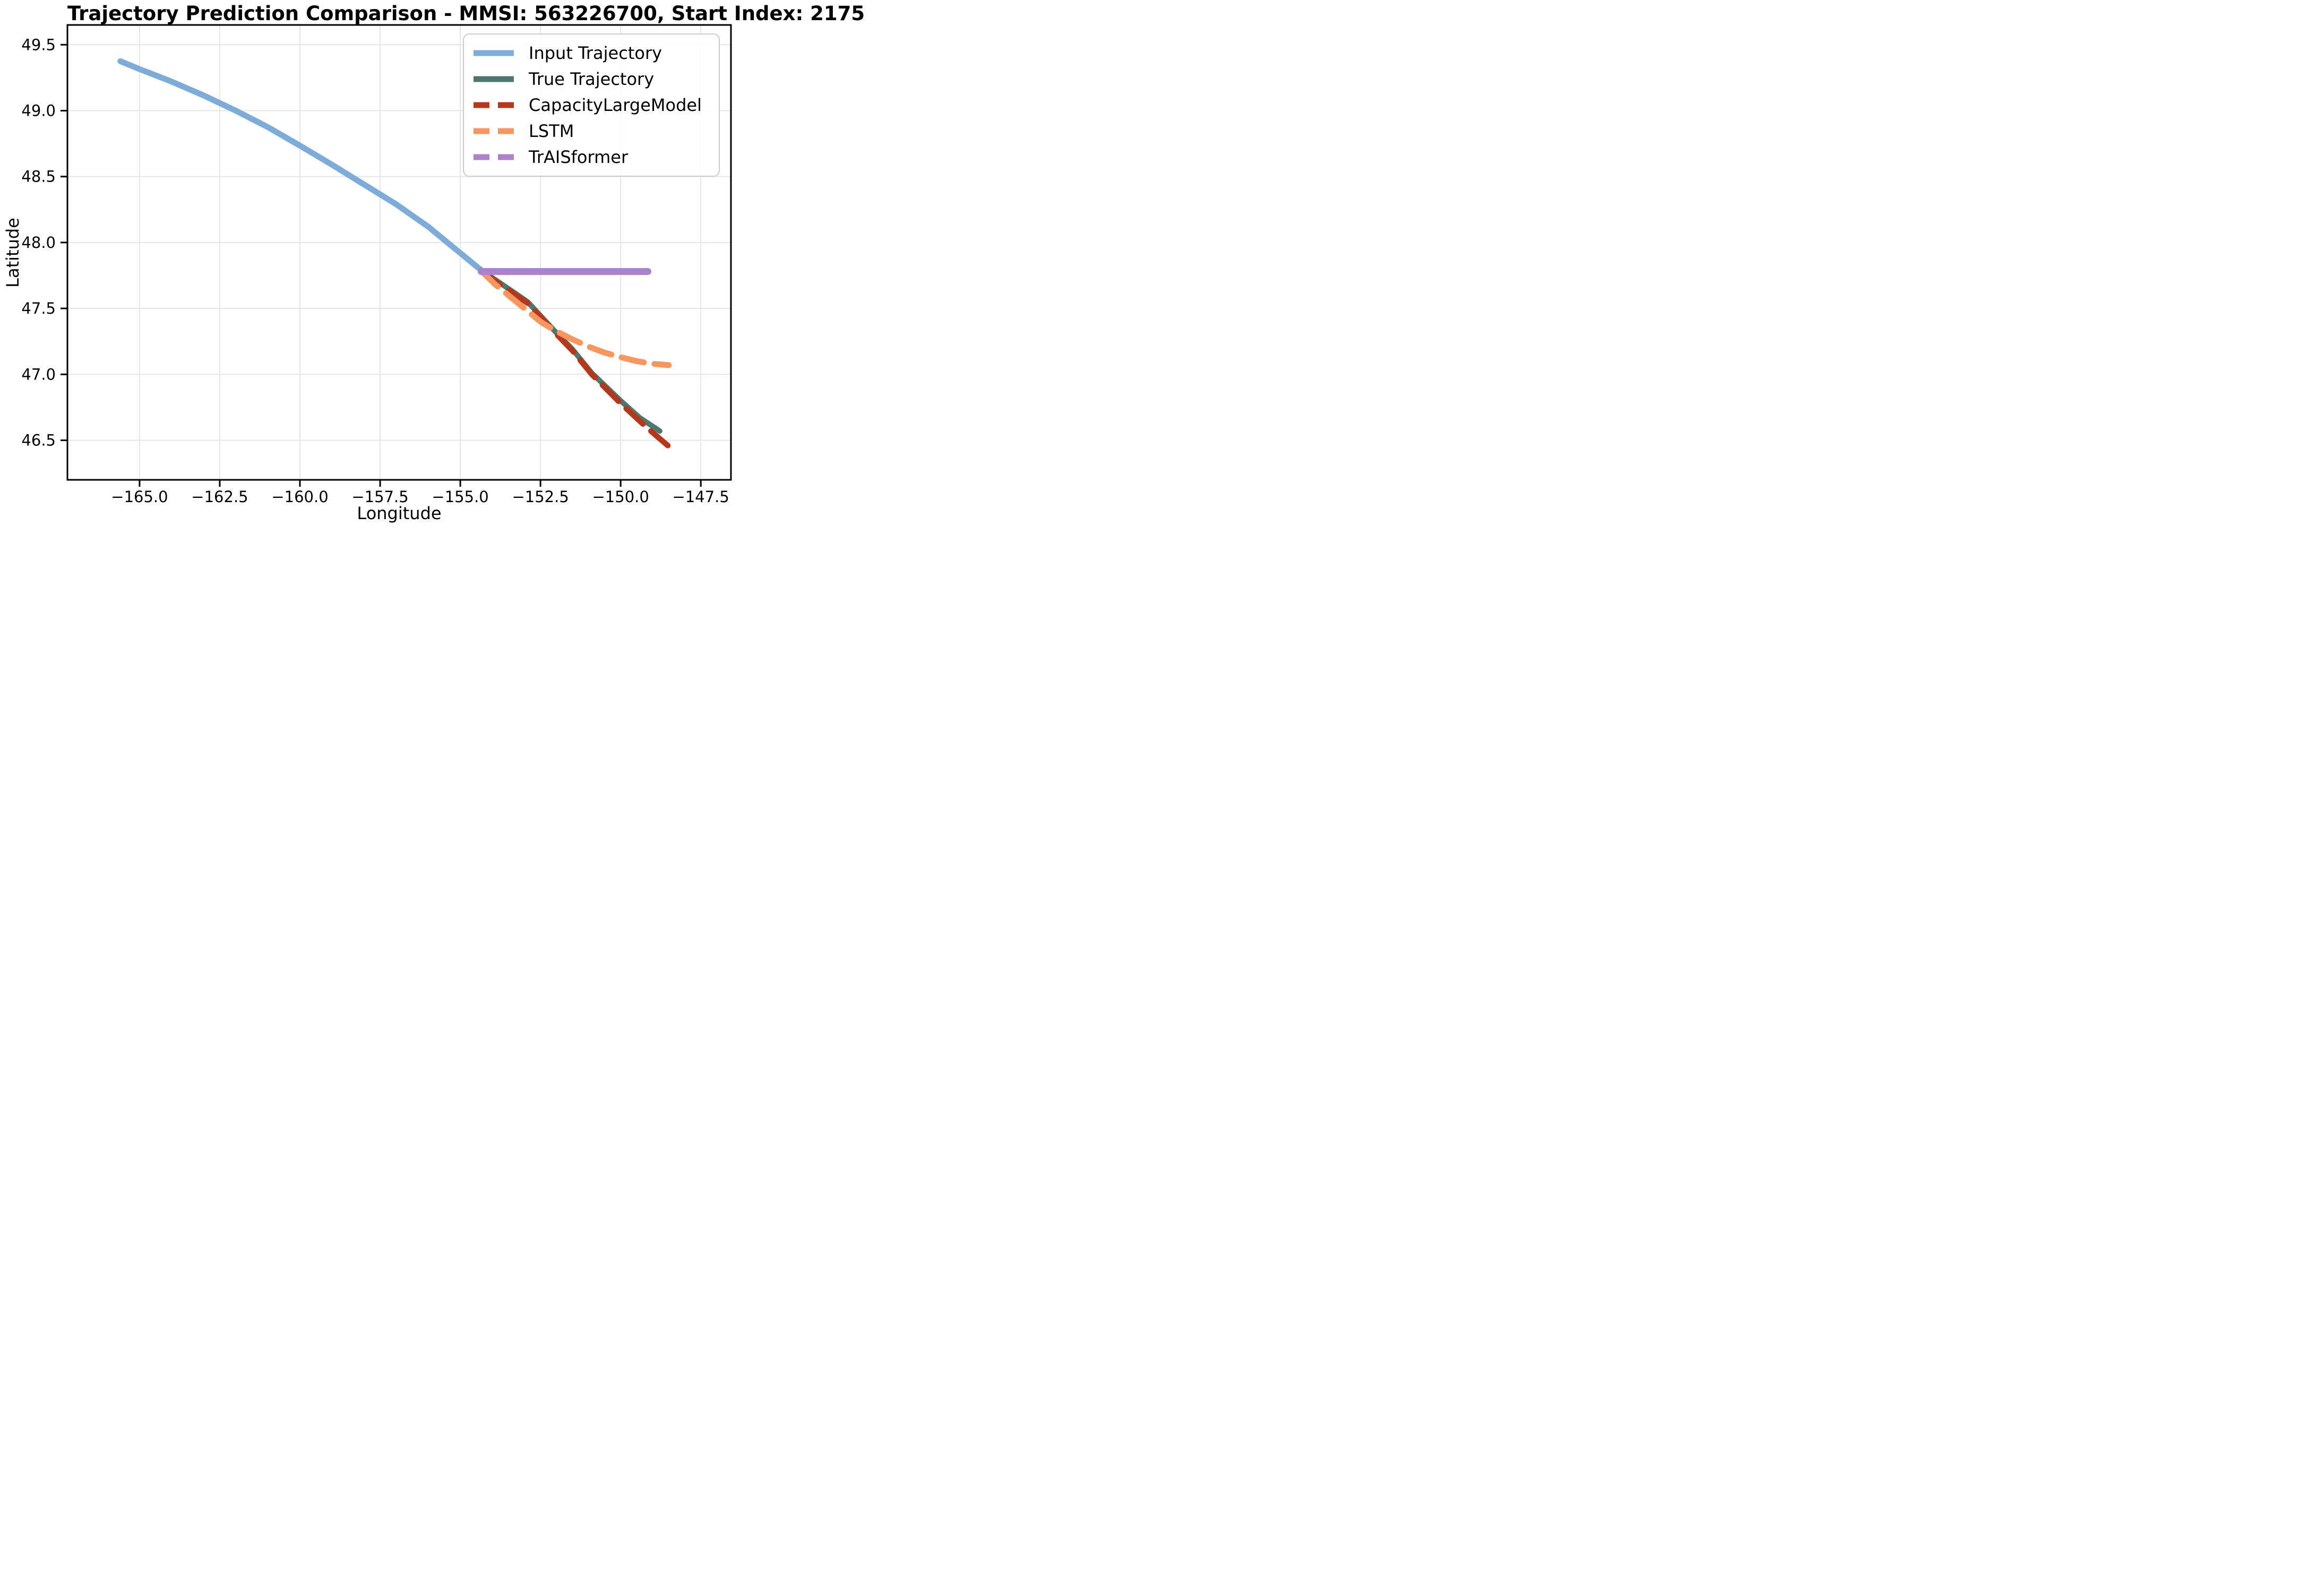 The width and height of the screenshot is (2324, 1577). I want to click on y-tick-label: 46.5, so click(38, 440).